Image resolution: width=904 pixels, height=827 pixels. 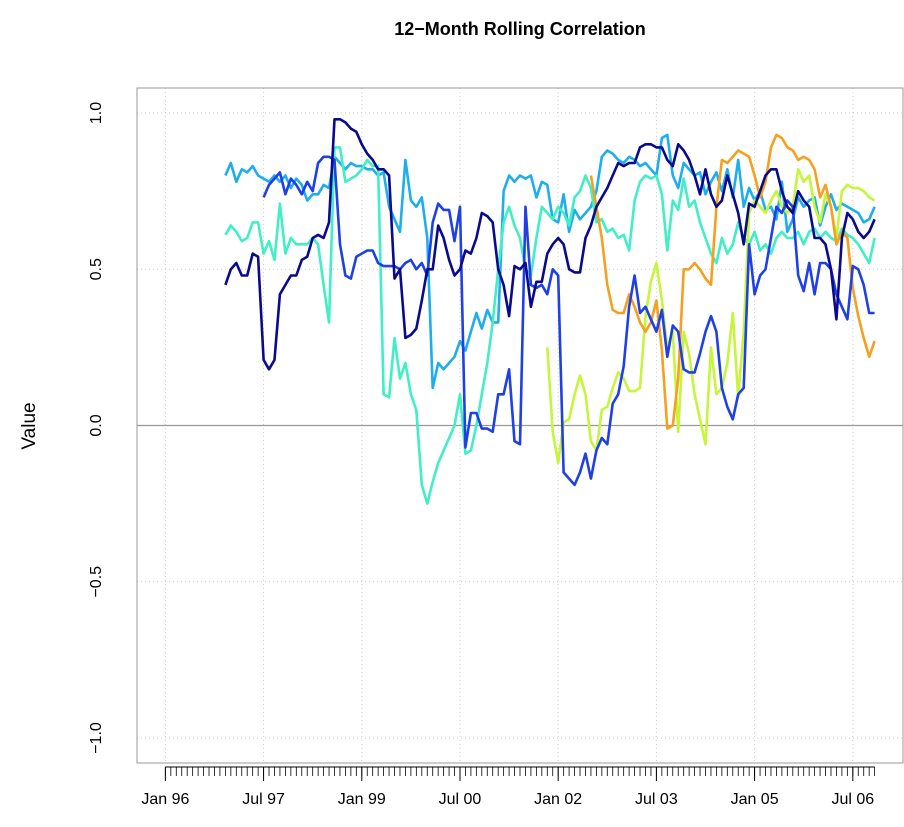 I want to click on y-tick-label: 0.0, so click(x=96, y=425).